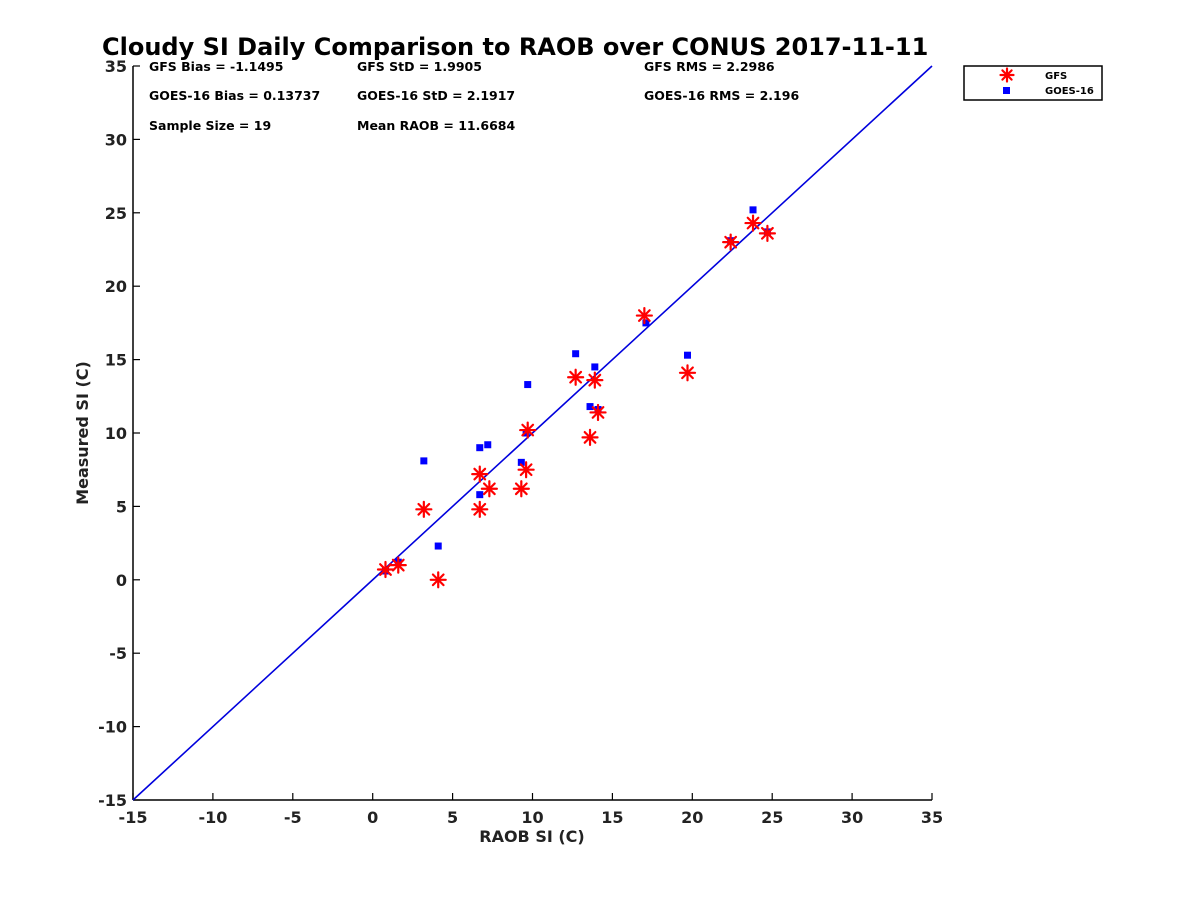 Image resolution: width=1200 pixels, height=900 pixels. Describe the element at coordinates (532, 817) in the screenshot. I see `x-tick-label: 10` at that location.